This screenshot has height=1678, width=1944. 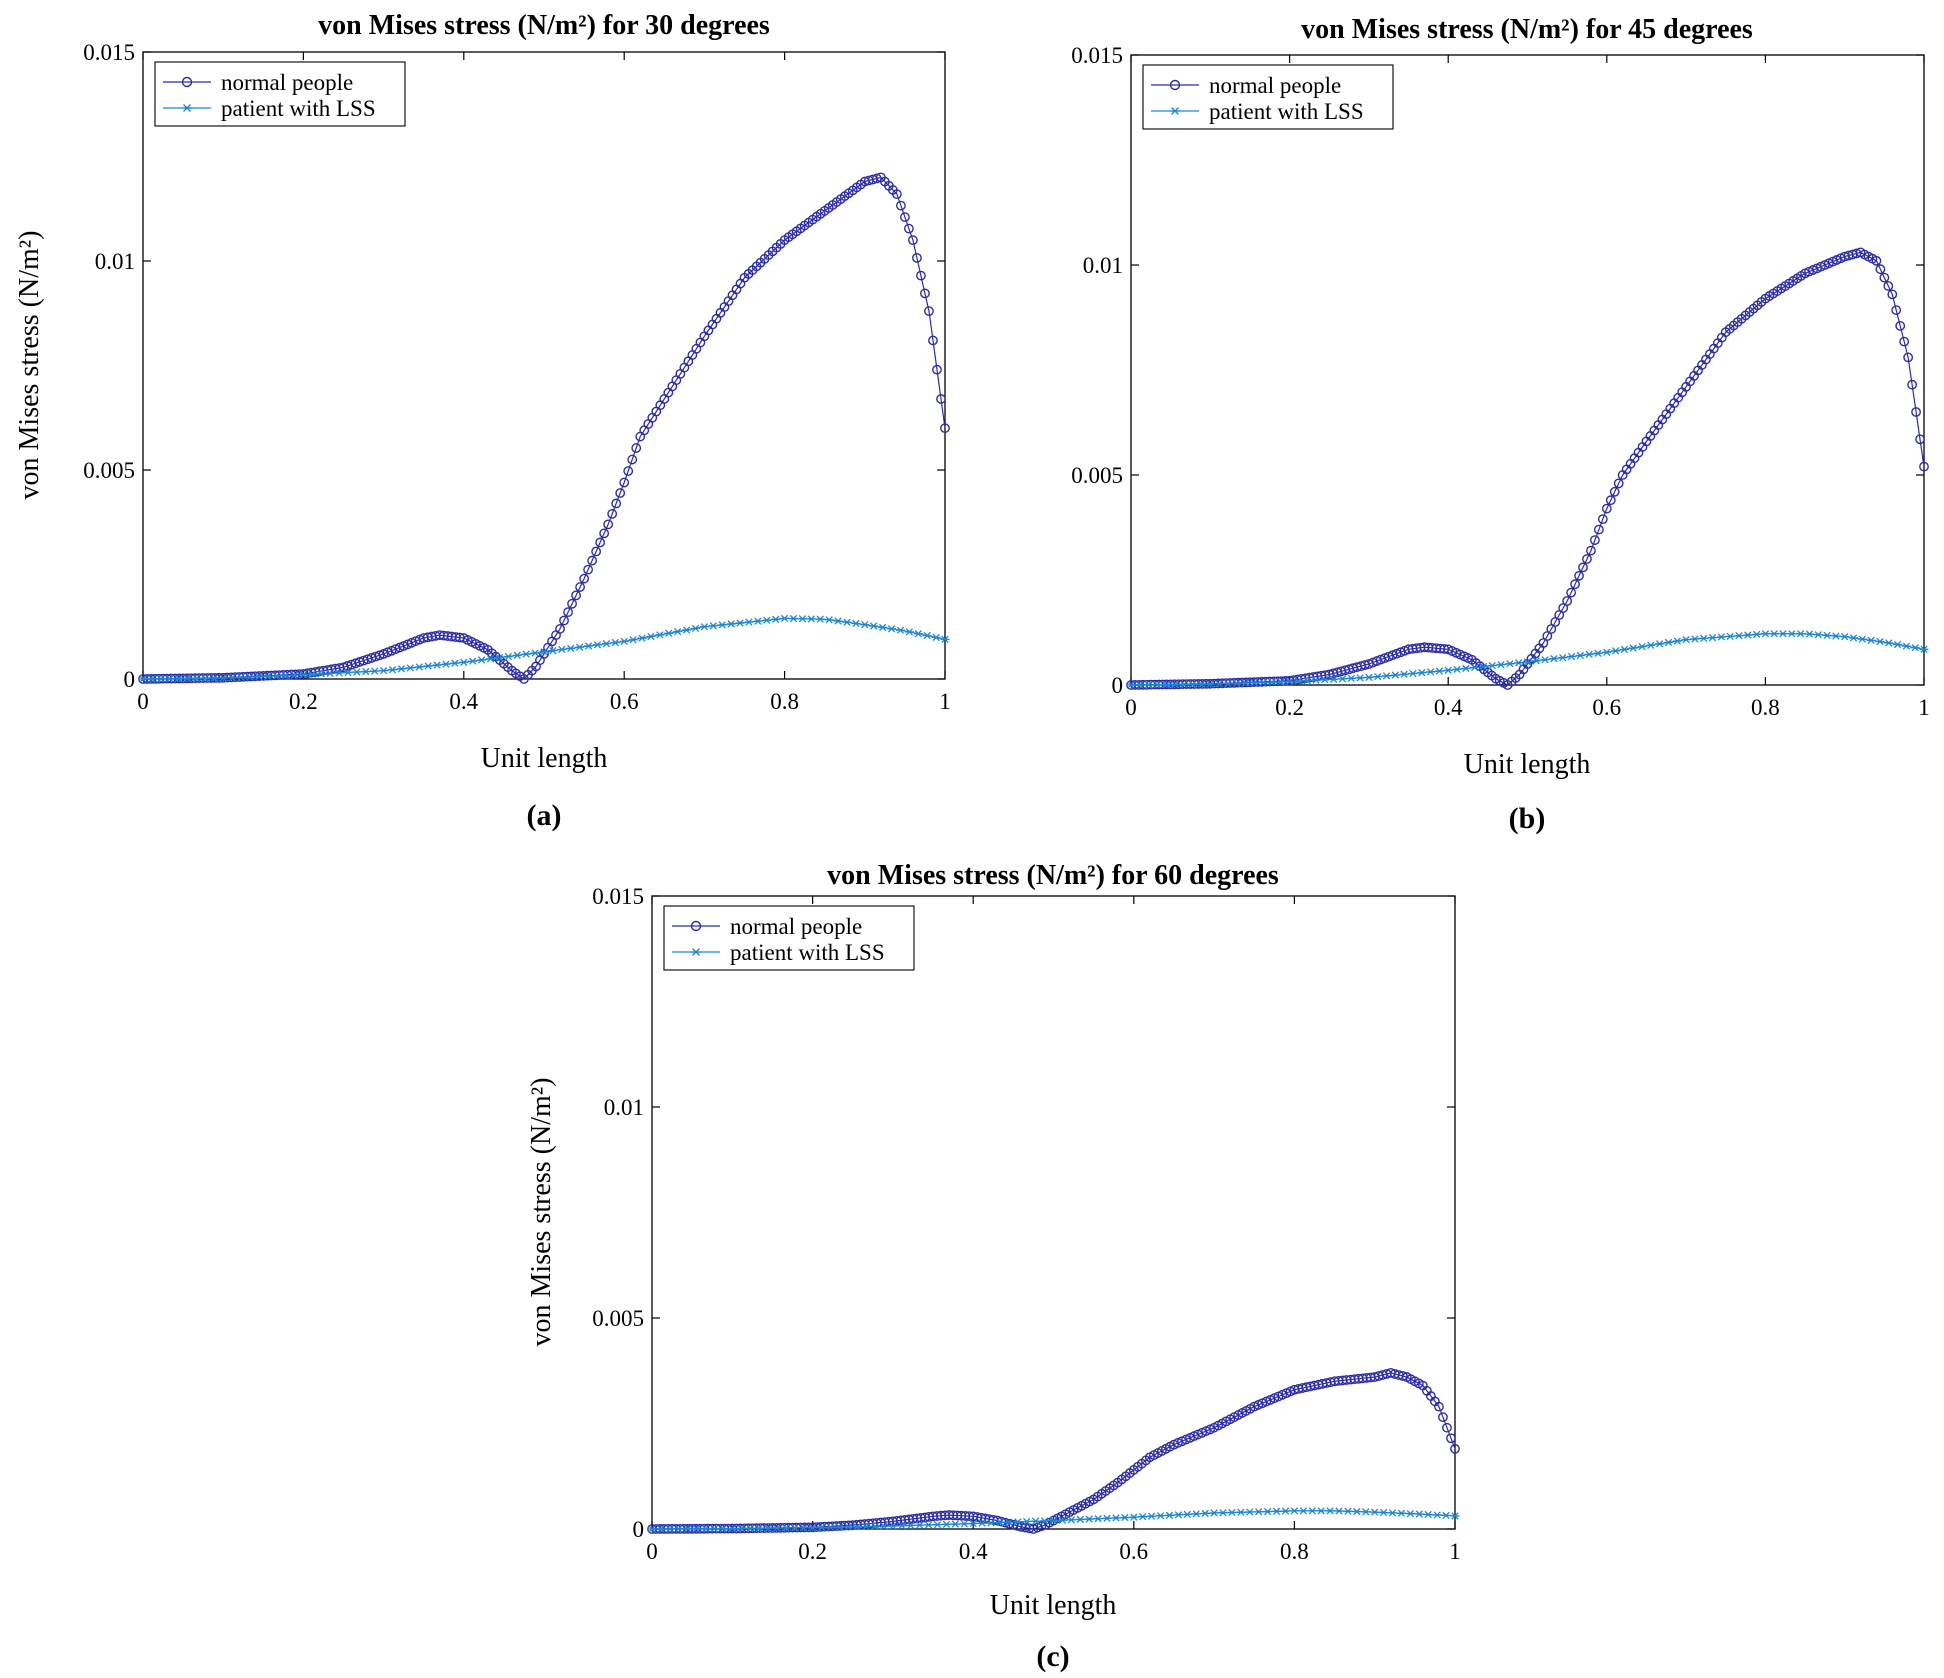 I want to click on legend-box, so click(x=280, y=94).